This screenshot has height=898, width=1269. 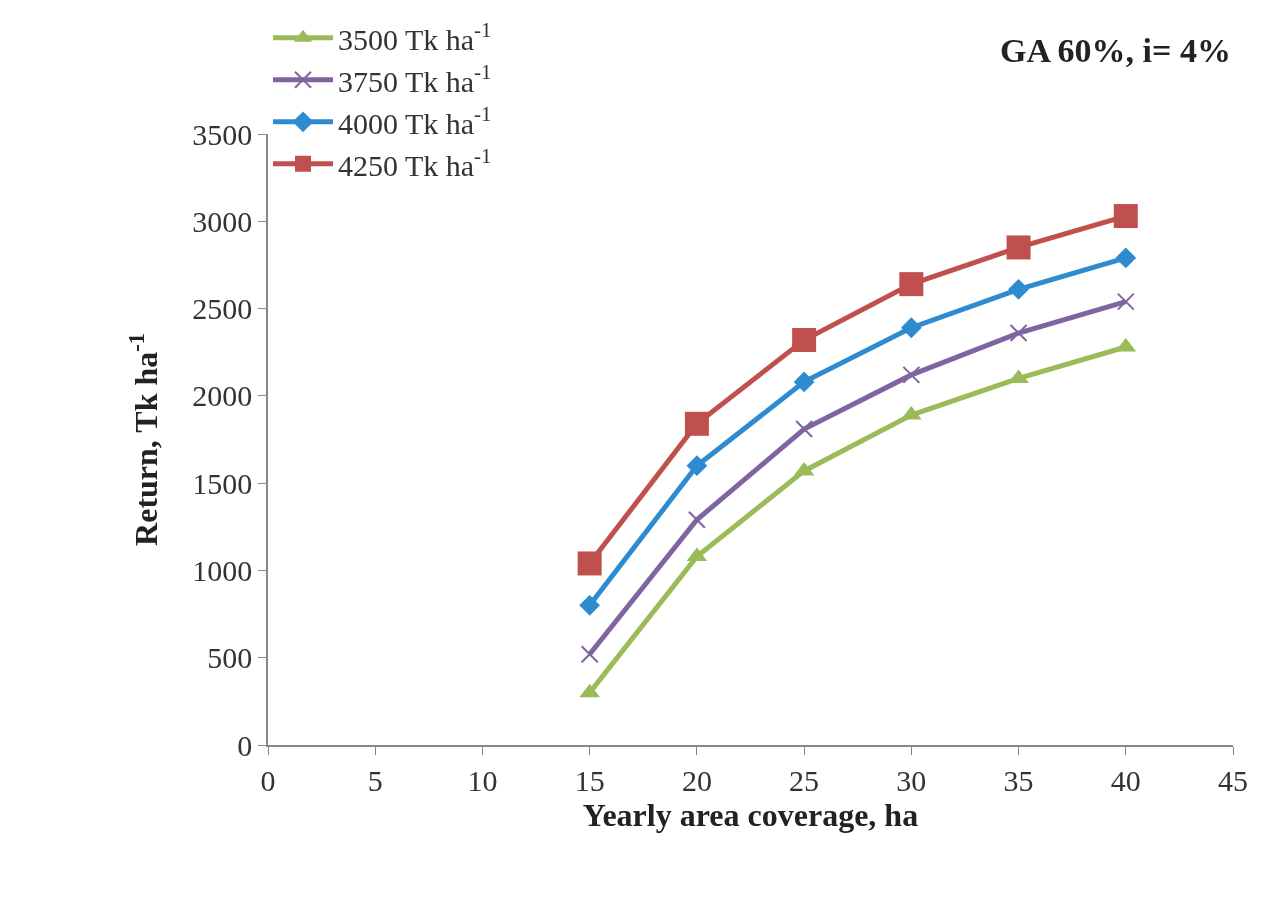 What do you see at coordinates (268, 780) in the screenshot?
I see `x-tick-label: 0` at bounding box center [268, 780].